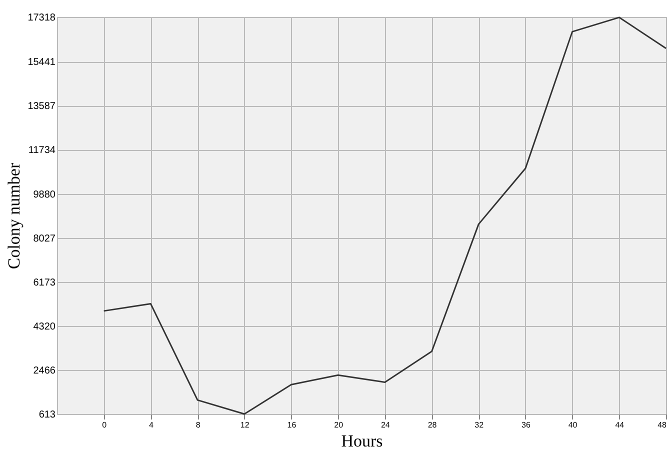 The image size is (669, 454). I want to click on y-tick-label: 8027, so click(44, 238).